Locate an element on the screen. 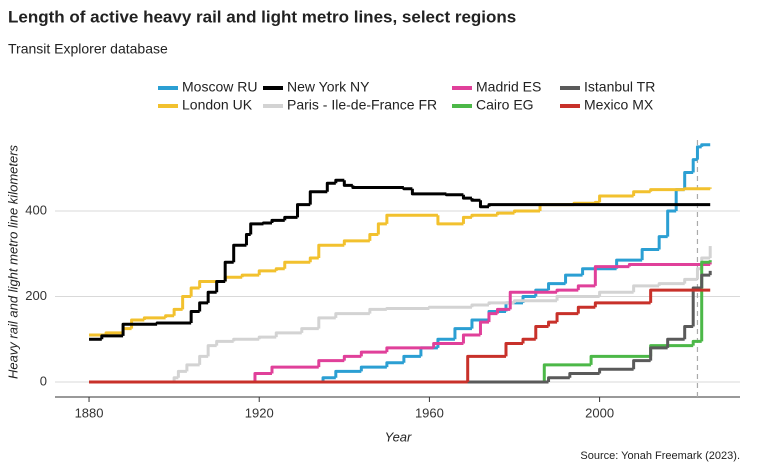 Image resolution: width=760 pixels, height=468 pixels. legend-label: Mexico MX is located at coordinates (619, 105).